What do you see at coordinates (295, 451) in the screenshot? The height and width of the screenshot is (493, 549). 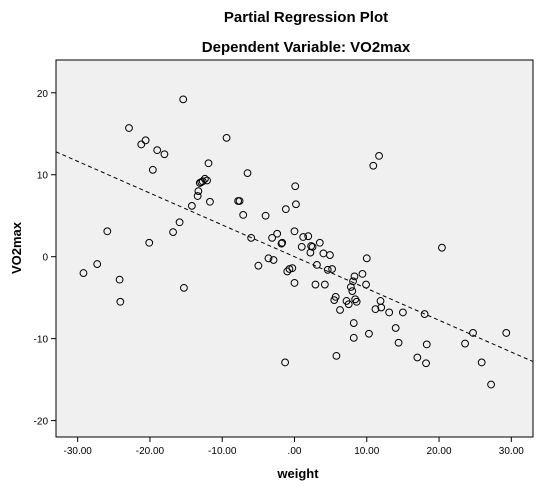 I see `x-tick-label: .00` at bounding box center [295, 451].